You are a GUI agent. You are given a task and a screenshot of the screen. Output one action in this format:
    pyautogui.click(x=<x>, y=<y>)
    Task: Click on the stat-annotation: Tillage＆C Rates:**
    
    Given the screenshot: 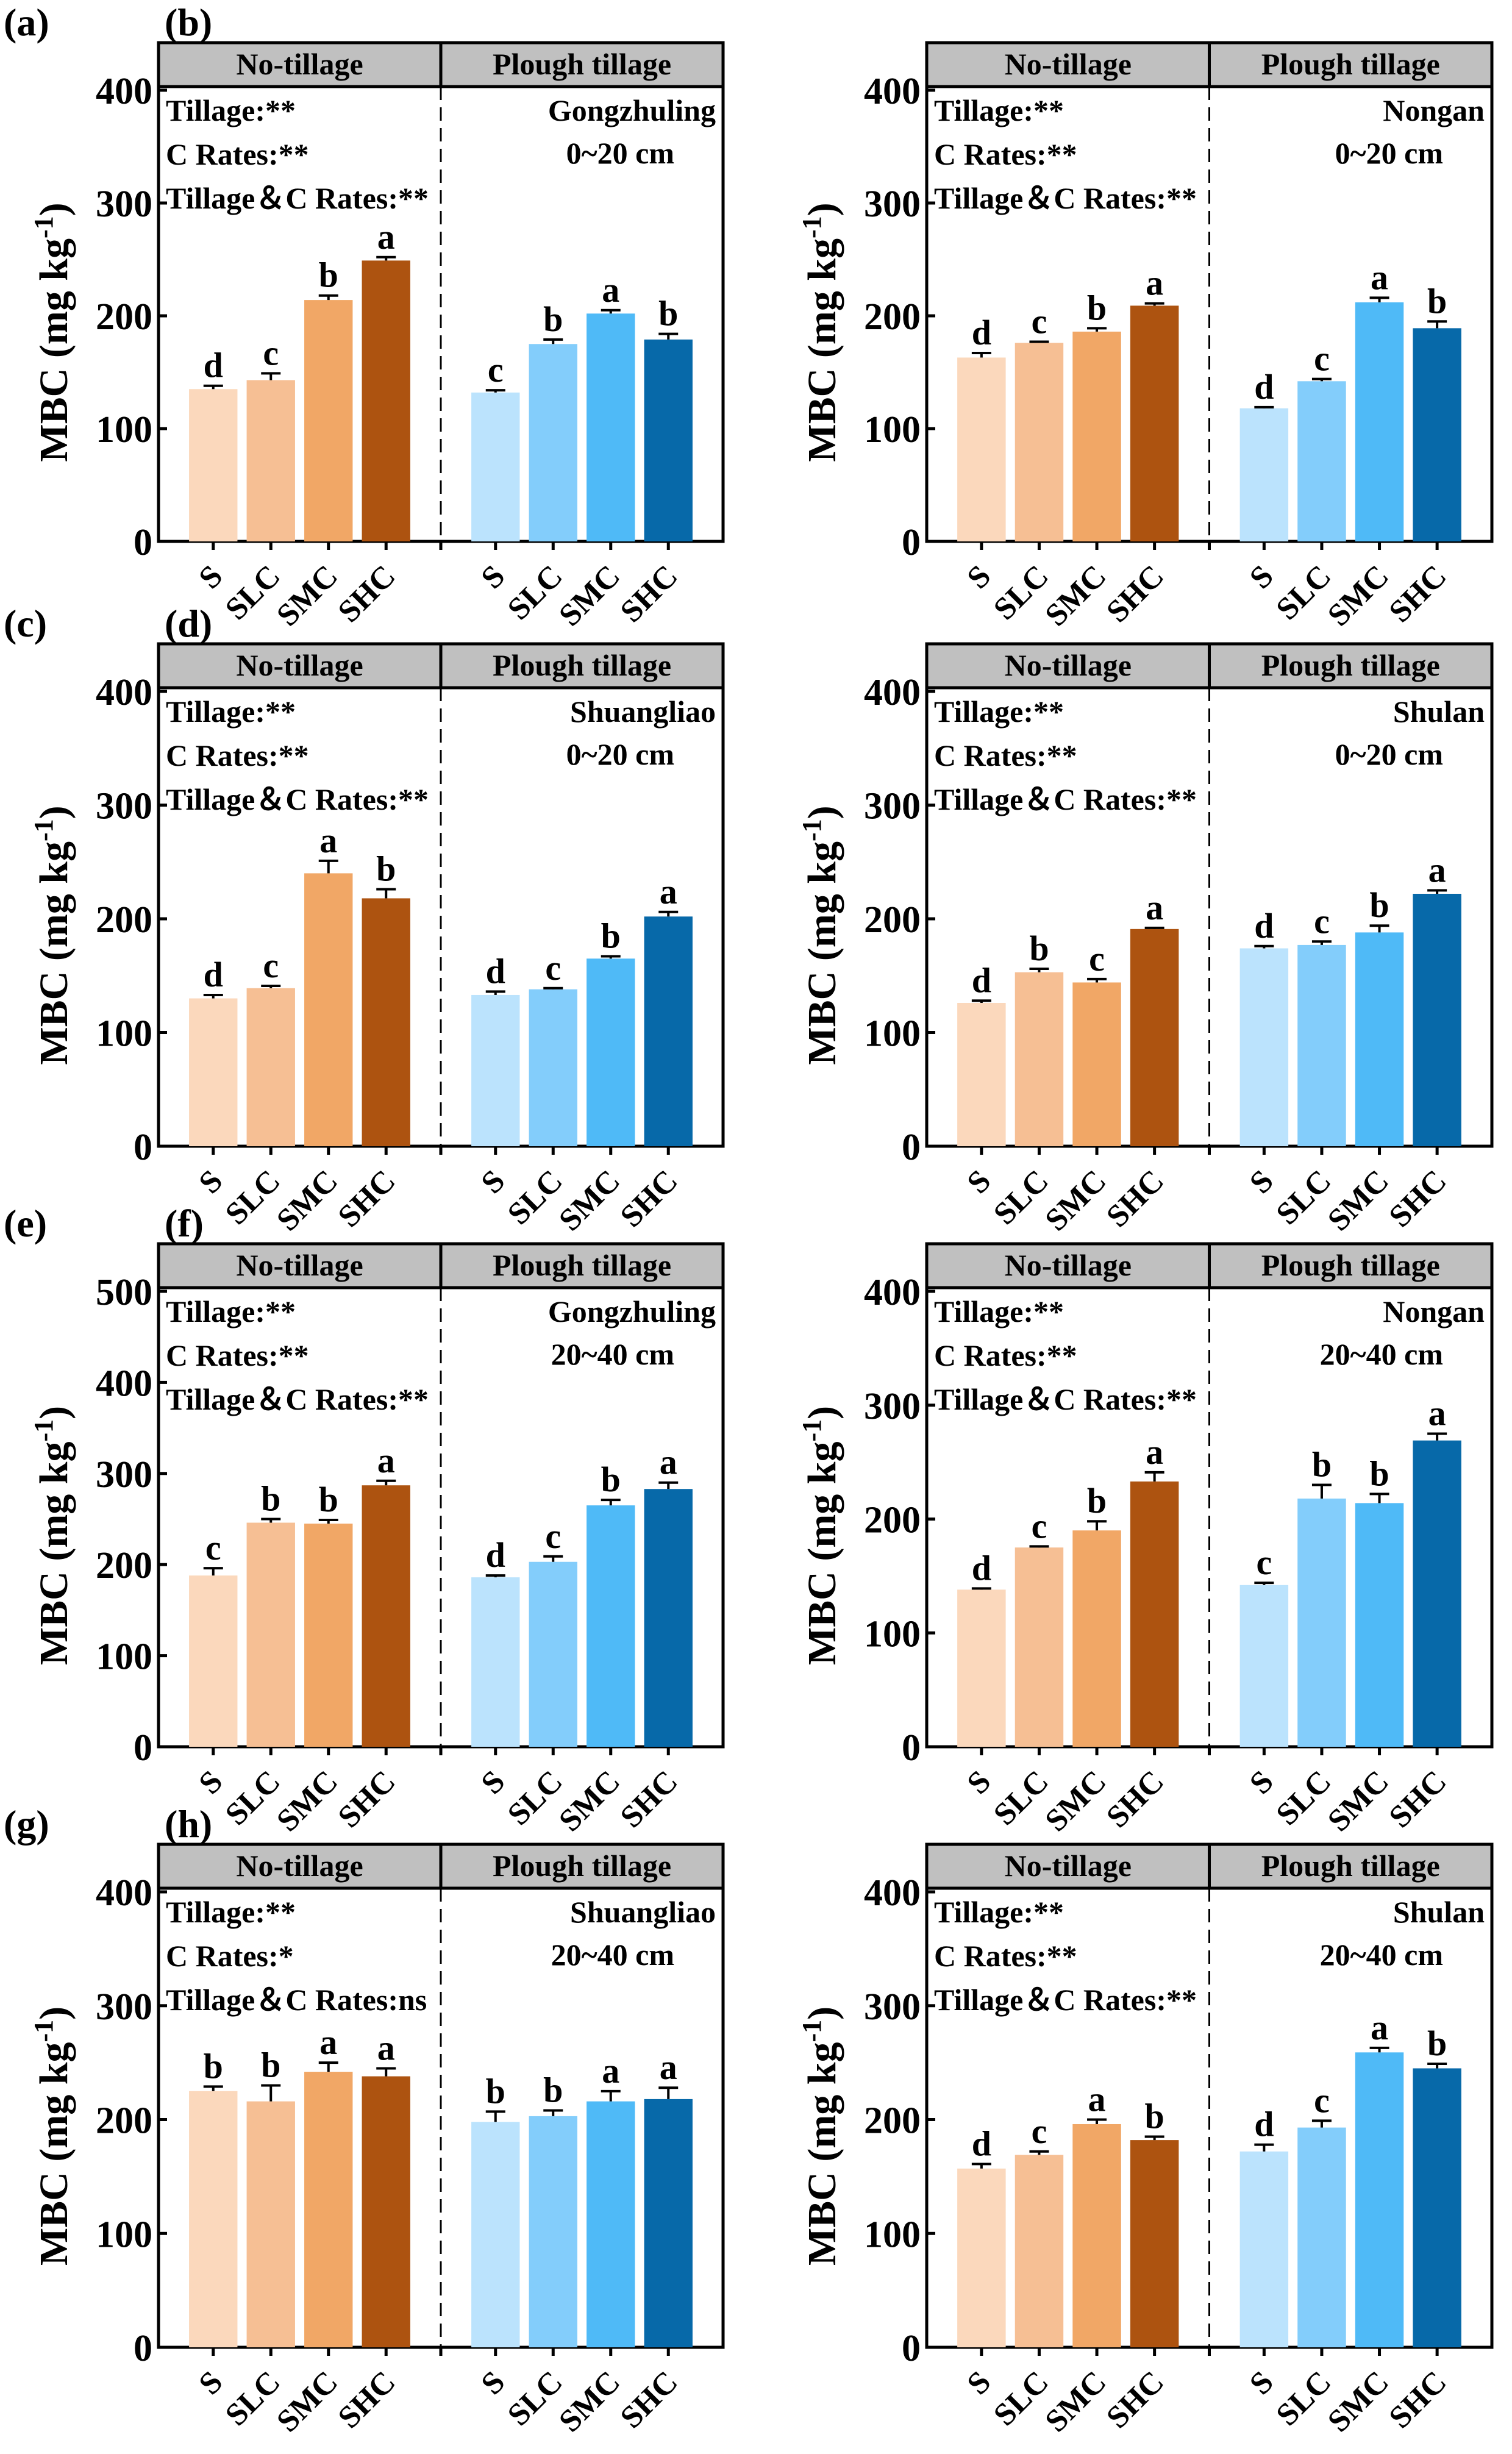 What is the action you would take?
    pyautogui.click(x=1065, y=1399)
    